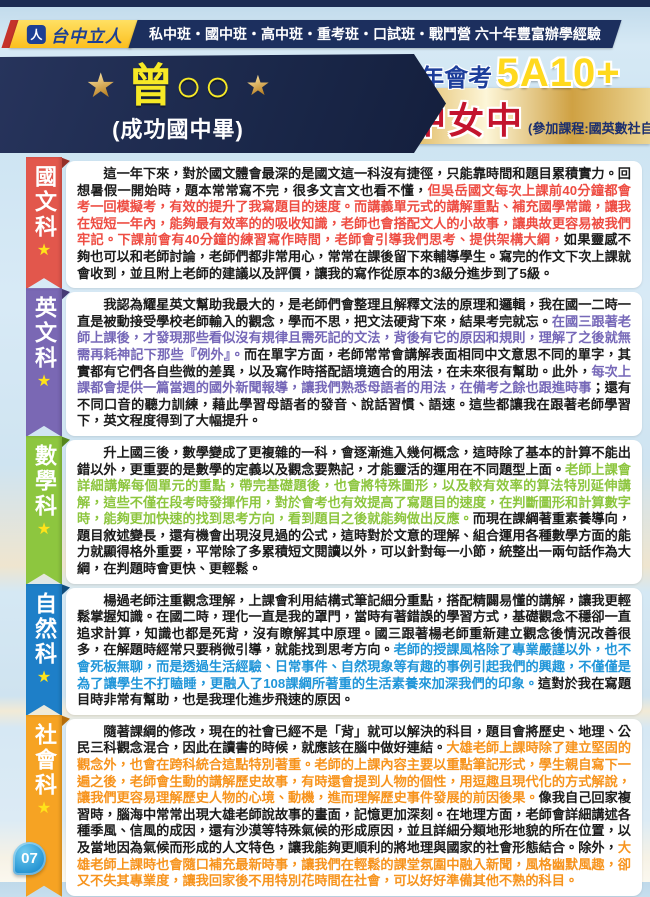 Image resolution: width=650 pixels, height=897 pixels. Describe the element at coordinates (44, 629) in the screenshot. I see `subject-tab-label: 自然科` at that location.